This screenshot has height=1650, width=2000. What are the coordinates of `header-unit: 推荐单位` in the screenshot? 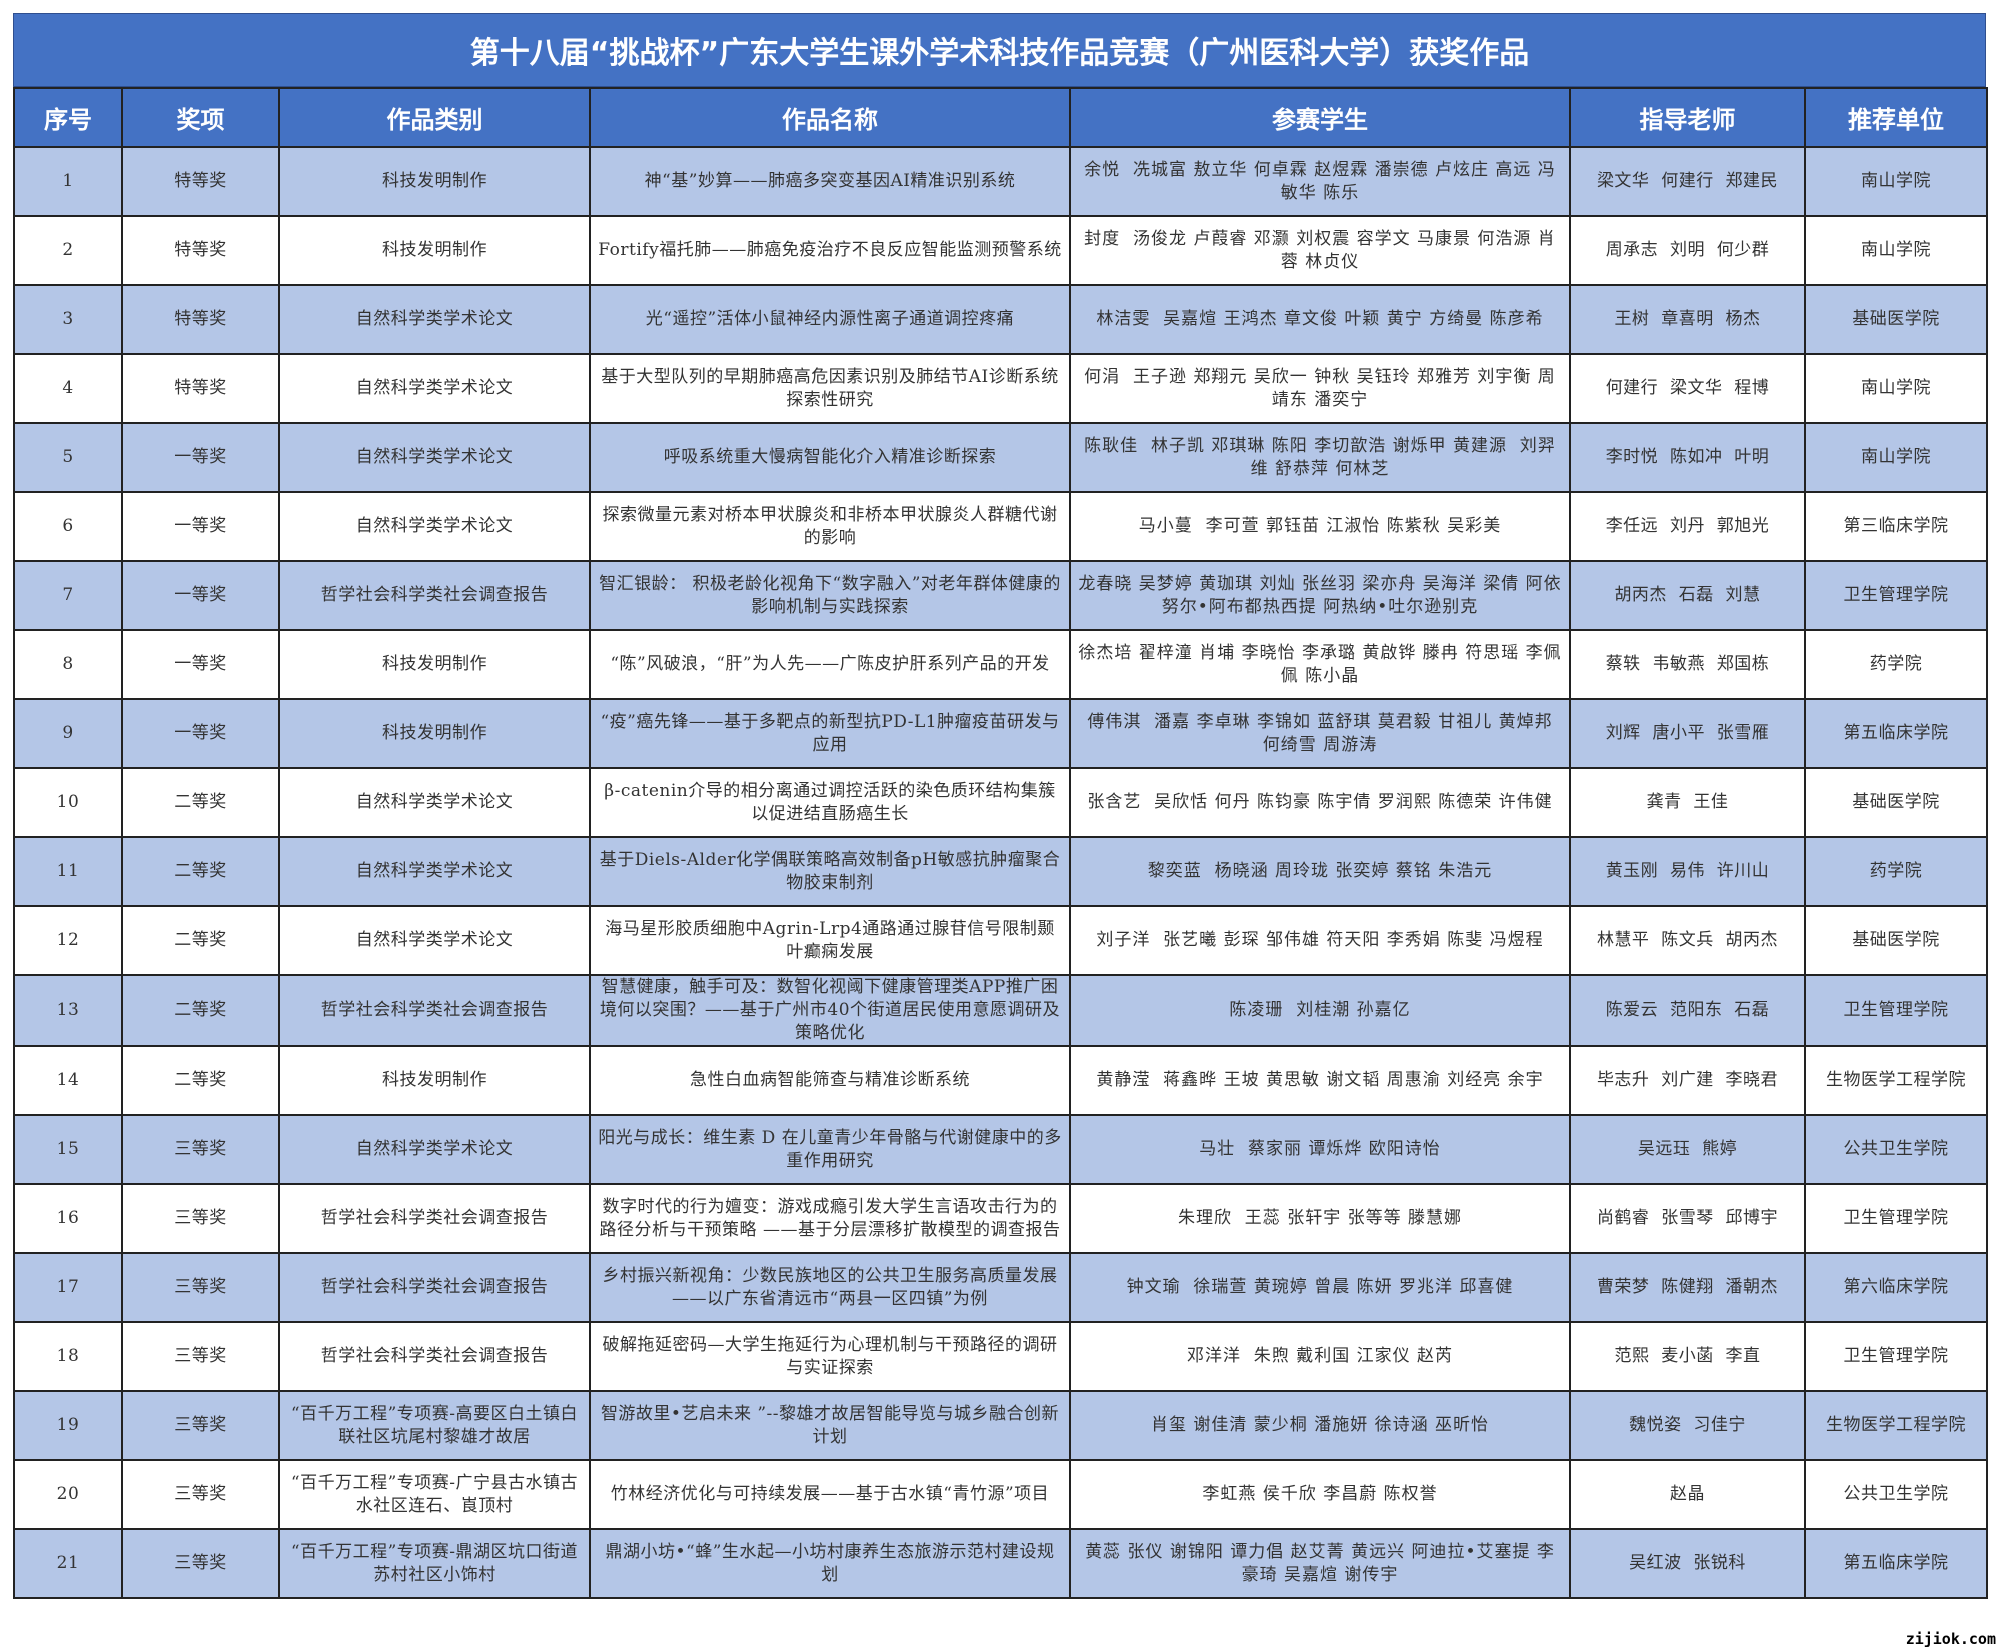 It's located at (1896, 117).